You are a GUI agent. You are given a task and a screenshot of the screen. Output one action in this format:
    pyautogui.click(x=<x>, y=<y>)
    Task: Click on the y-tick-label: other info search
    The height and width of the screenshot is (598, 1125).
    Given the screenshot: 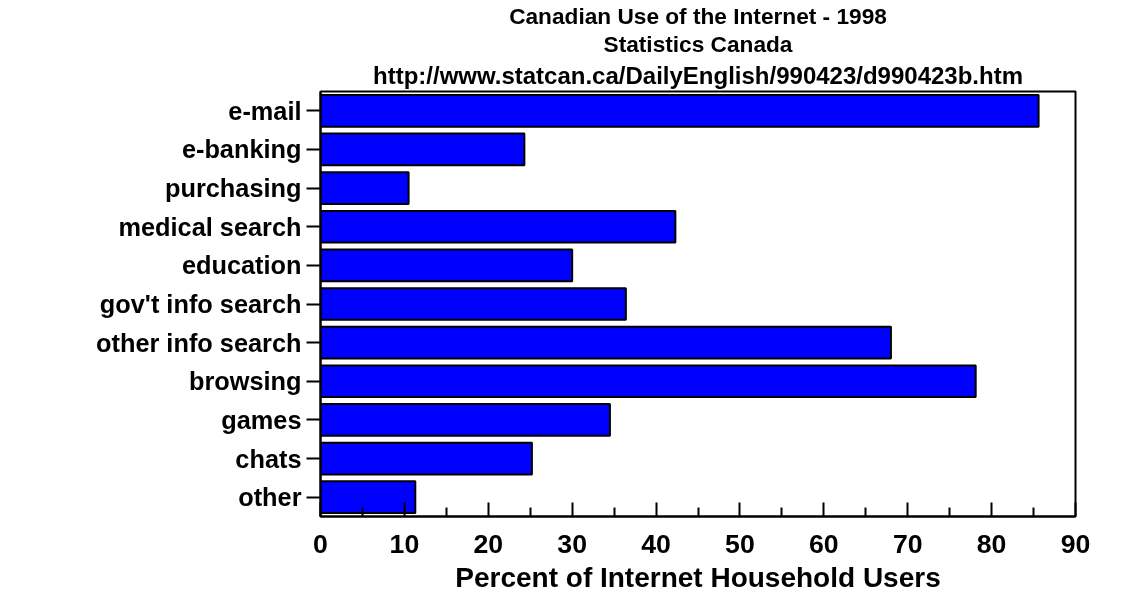 What is the action you would take?
    pyautogui.click(x=199, y=342)
    